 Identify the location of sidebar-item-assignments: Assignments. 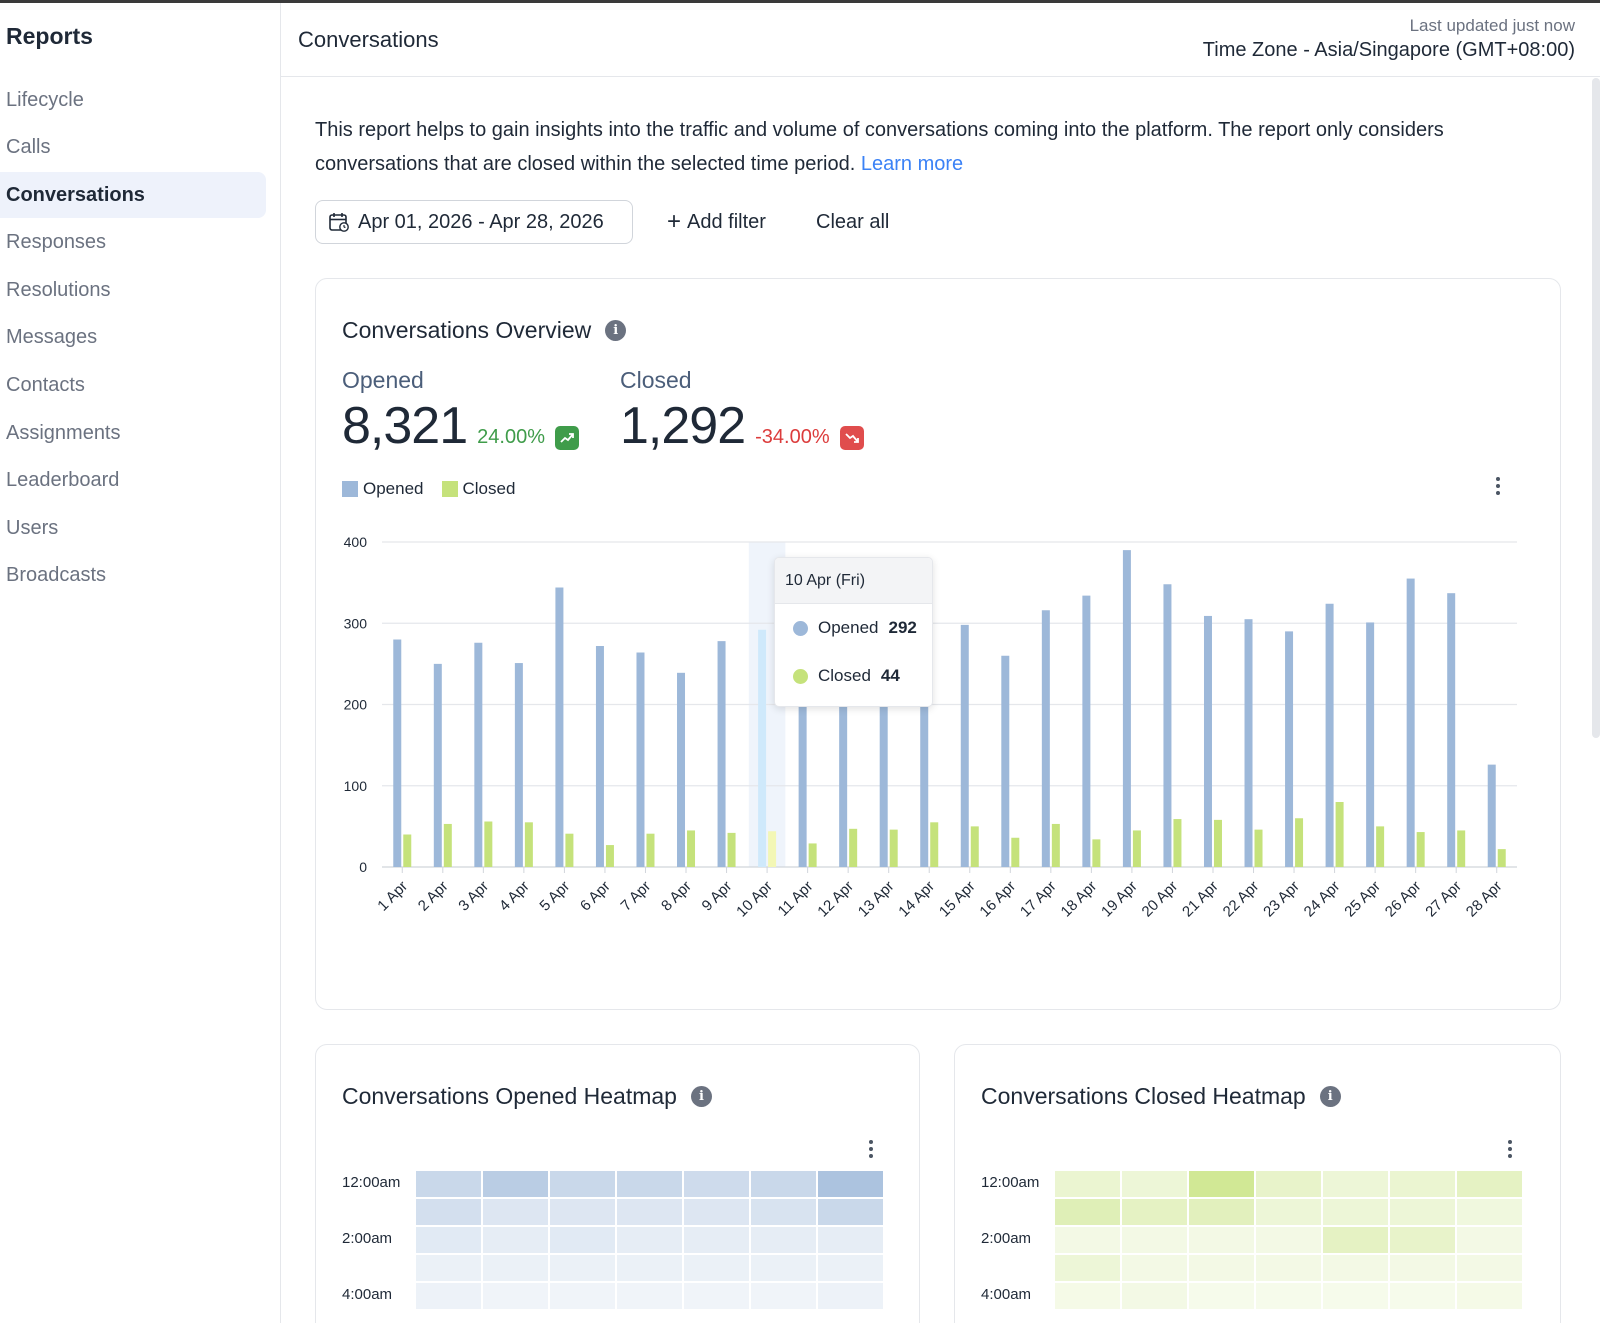
(63, 432).